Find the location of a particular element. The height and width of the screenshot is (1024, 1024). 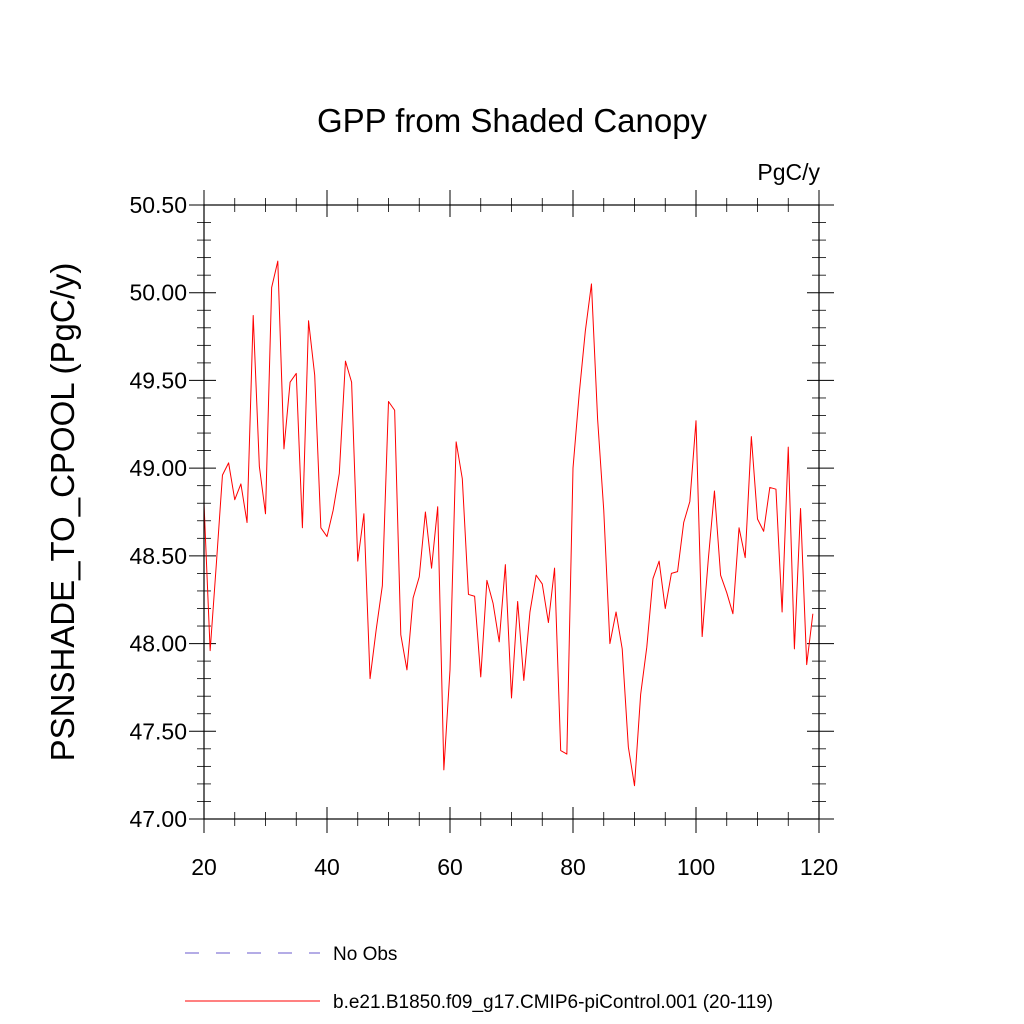

y-tick-label: 49.50 is located at coordinates (158, 380).